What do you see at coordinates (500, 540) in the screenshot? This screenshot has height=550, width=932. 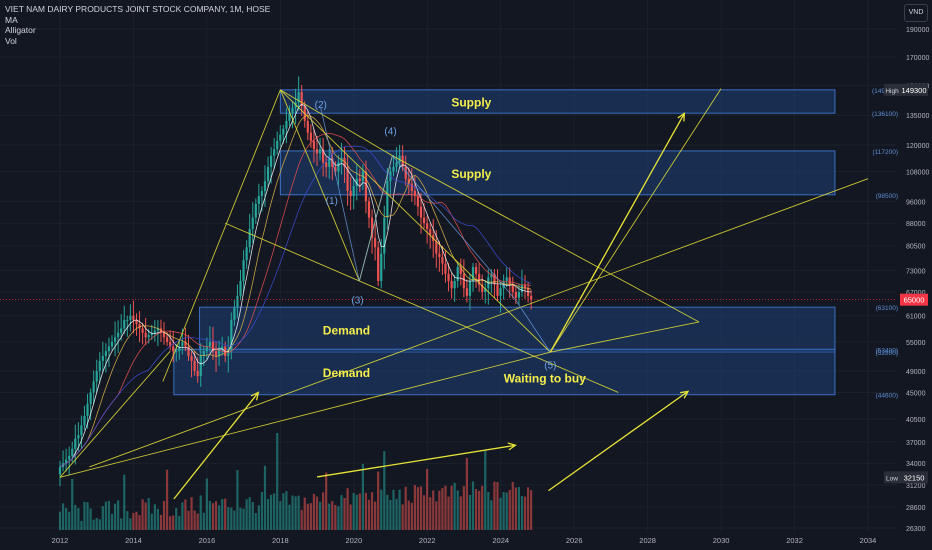 I see `x-tick-label: 2024` at bounding box center [500, 540].